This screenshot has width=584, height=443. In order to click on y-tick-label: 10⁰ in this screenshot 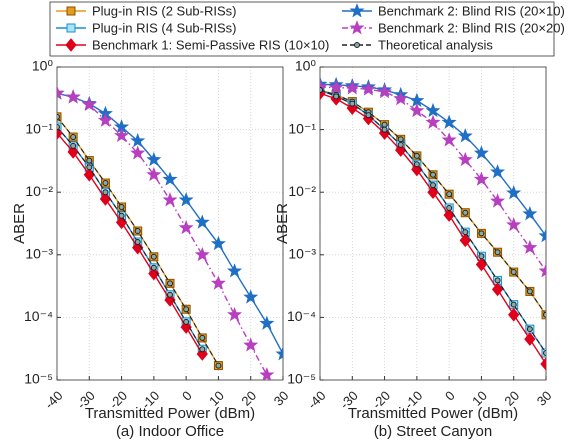, I will do `click(306, 66)`.